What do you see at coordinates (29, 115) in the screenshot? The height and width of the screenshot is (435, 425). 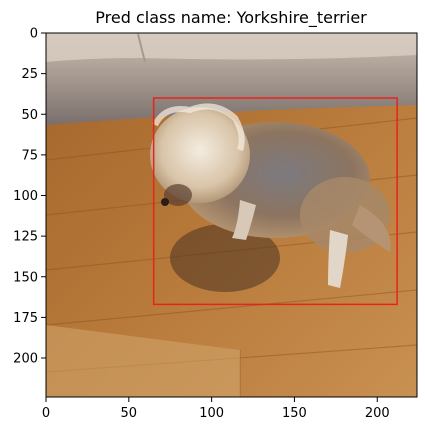 I see `y-tick-label: 50` at bounding box center [29, 115].